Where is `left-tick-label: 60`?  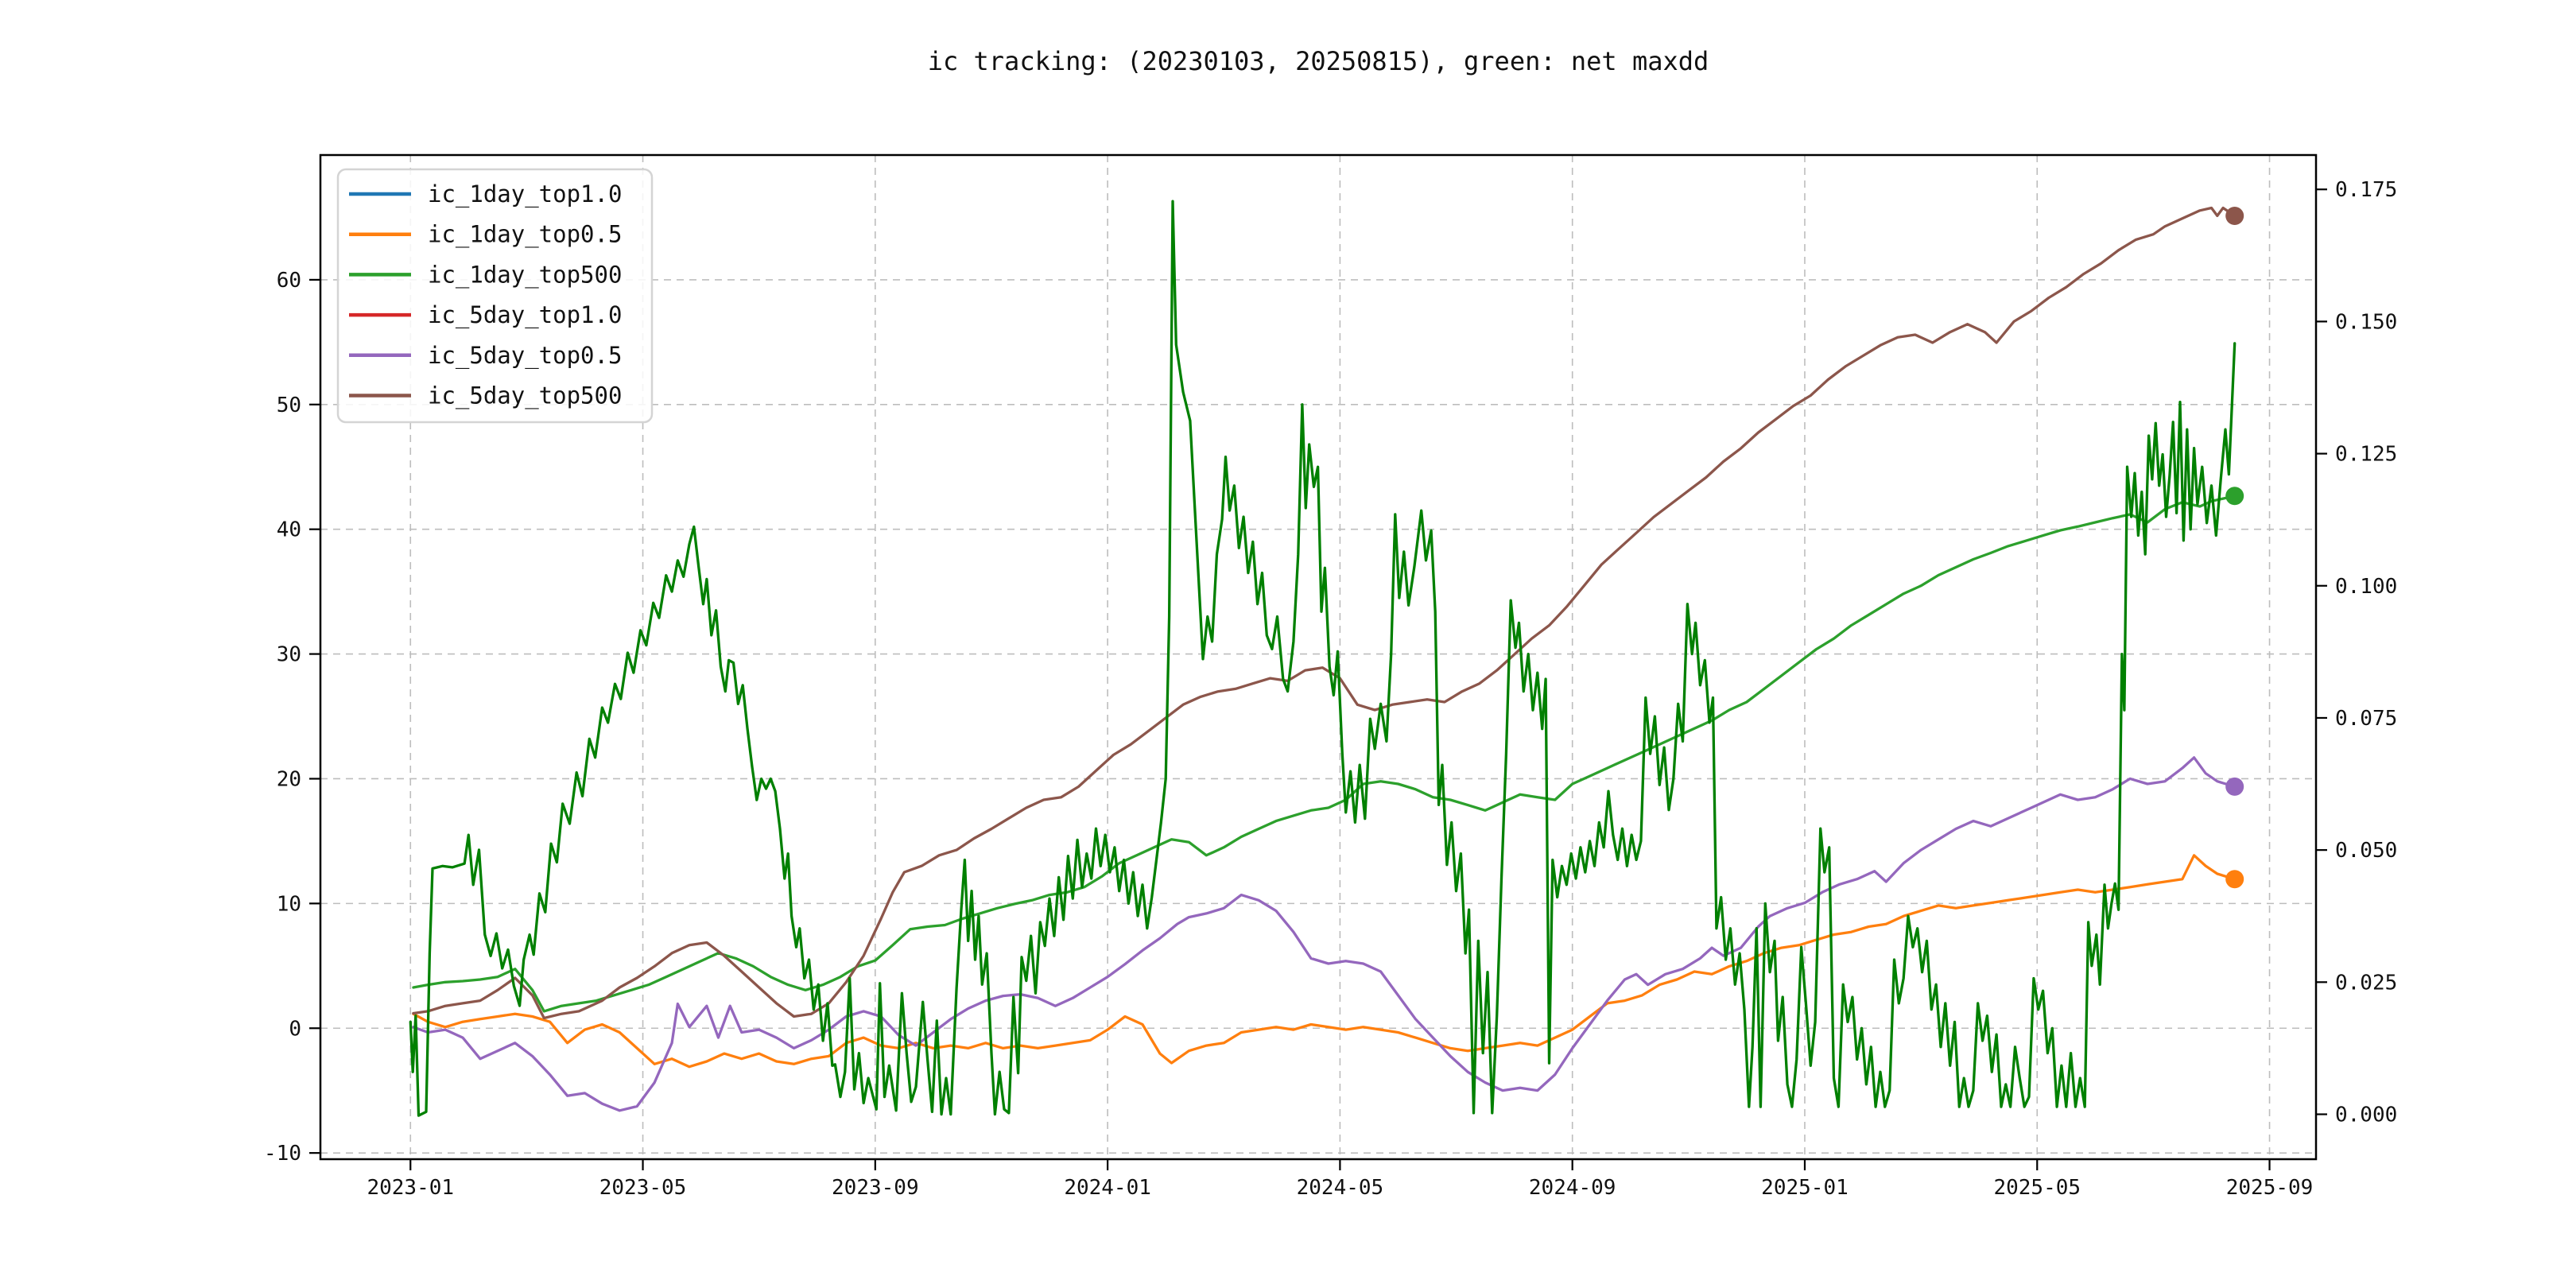
left-tick-label: 60 is located at coordinates (289, 281).